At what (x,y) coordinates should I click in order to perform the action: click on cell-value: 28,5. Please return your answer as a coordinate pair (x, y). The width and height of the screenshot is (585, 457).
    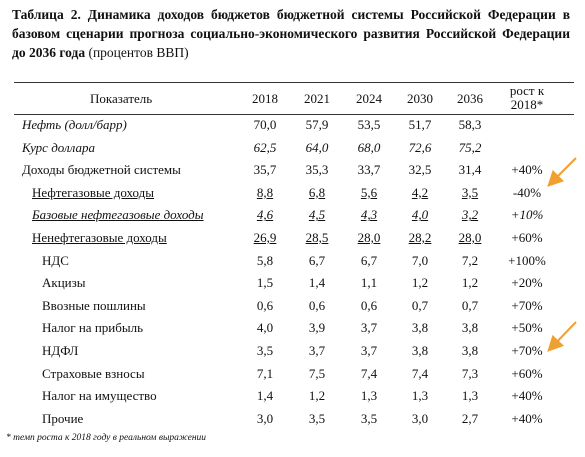
    Looking at the image, I should click on (317, 237).